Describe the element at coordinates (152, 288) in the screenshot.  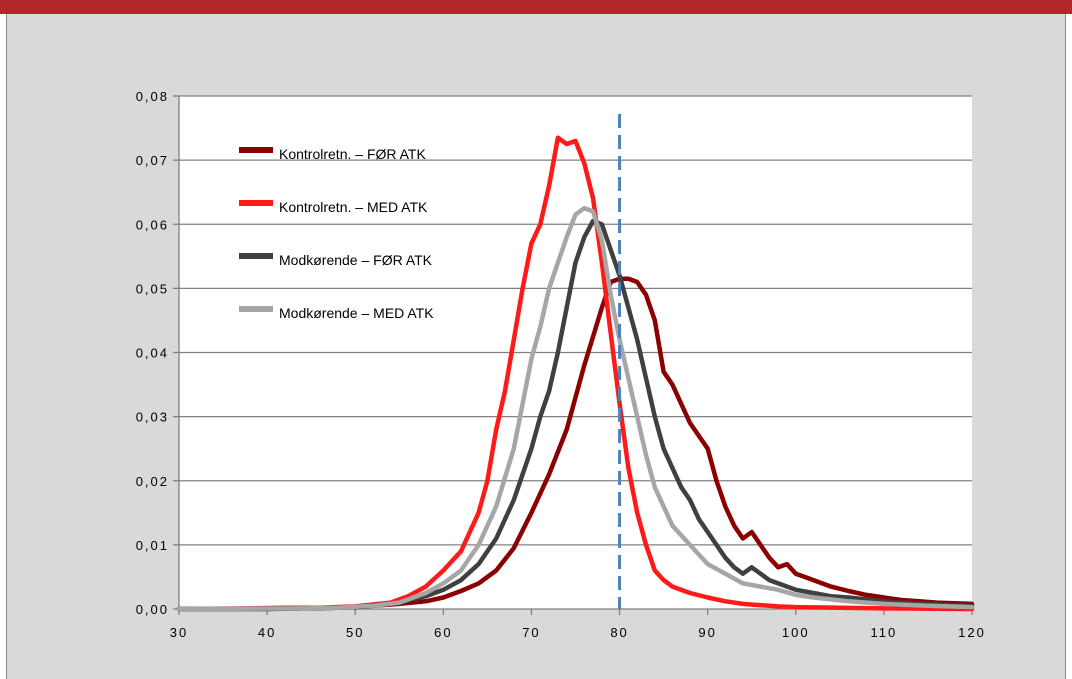
I see `y-tick-label: 0,05` at that location.